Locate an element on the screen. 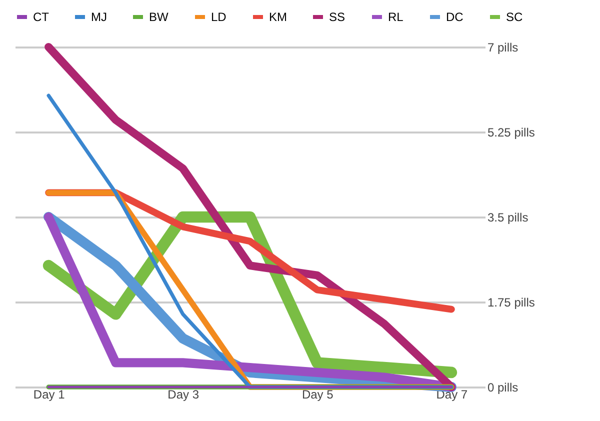 The height and width of the screenshot is (421, 600). y-tick-label: 3.5 pills is located at coordinates (508, 217).